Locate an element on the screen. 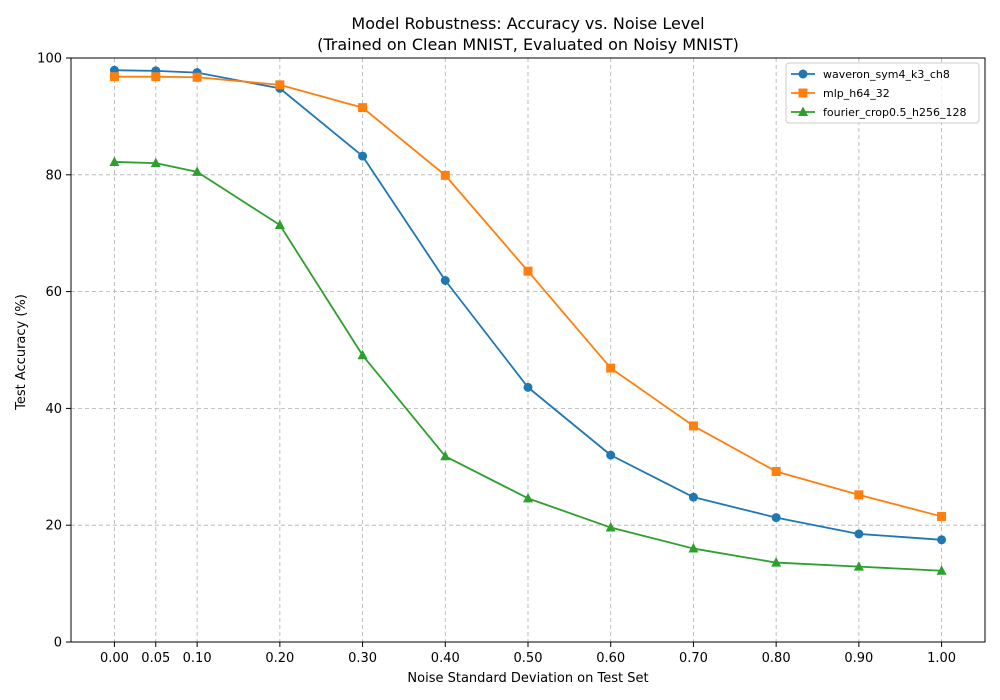  y-axis-ticks: 0 20 40 60 80 100 is located at coordinates (54, 351).